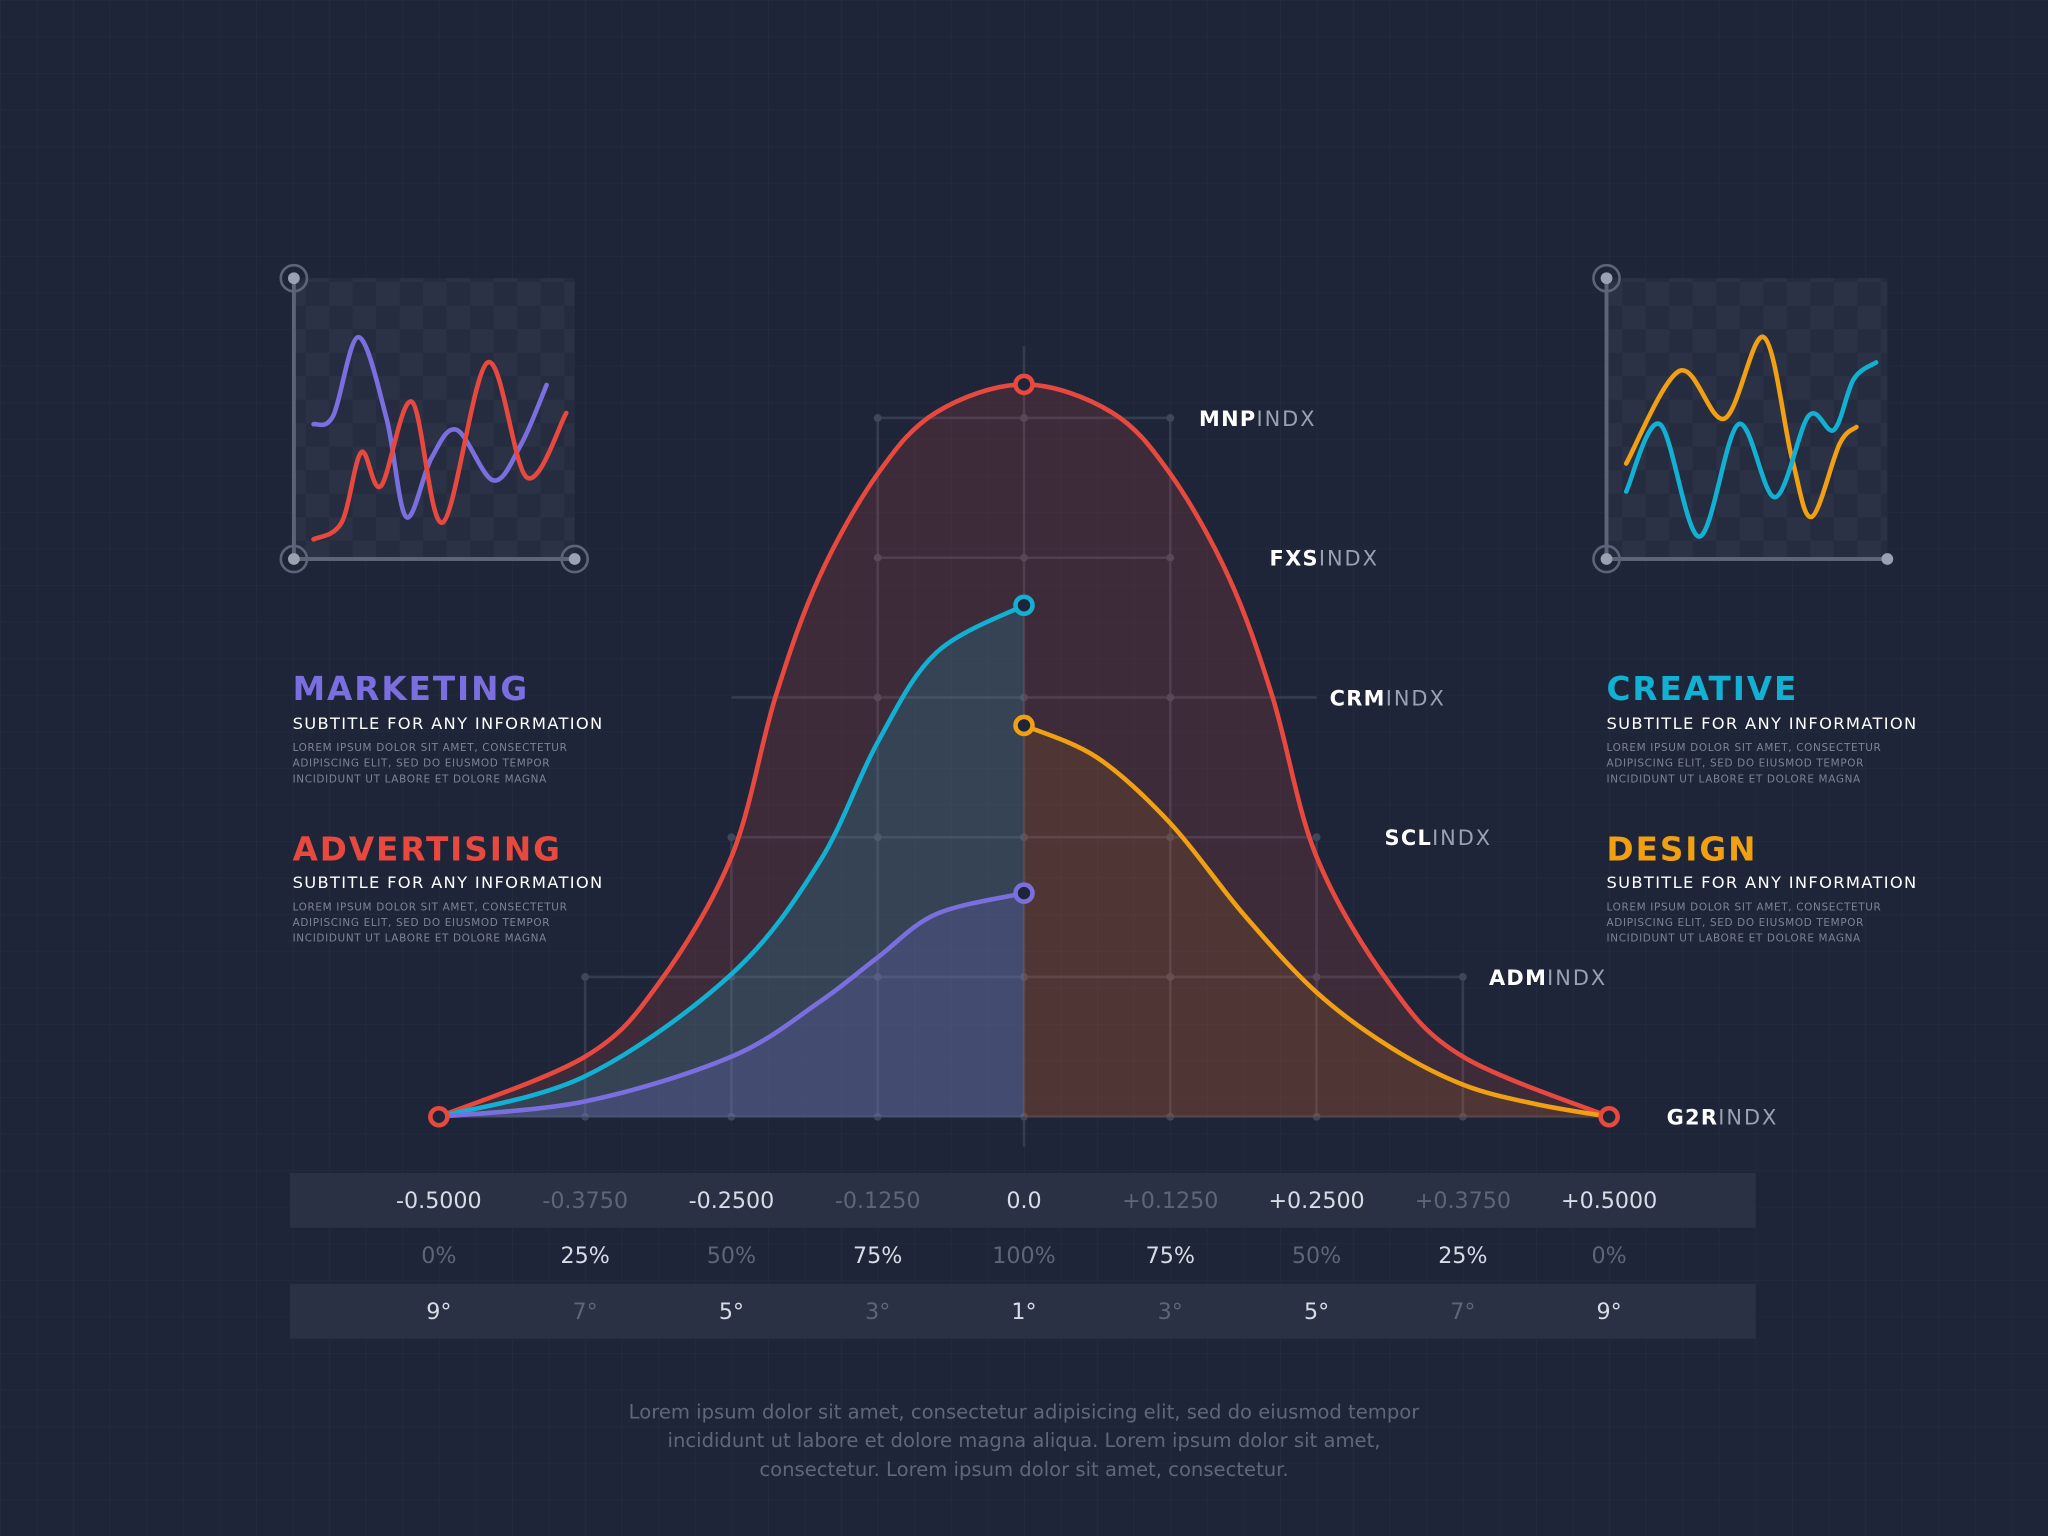  What do you see at coordinates (1170, 1201) in the screenshot?
I see `table-cell: +0.1250` at bounding box center [1170, 1201].